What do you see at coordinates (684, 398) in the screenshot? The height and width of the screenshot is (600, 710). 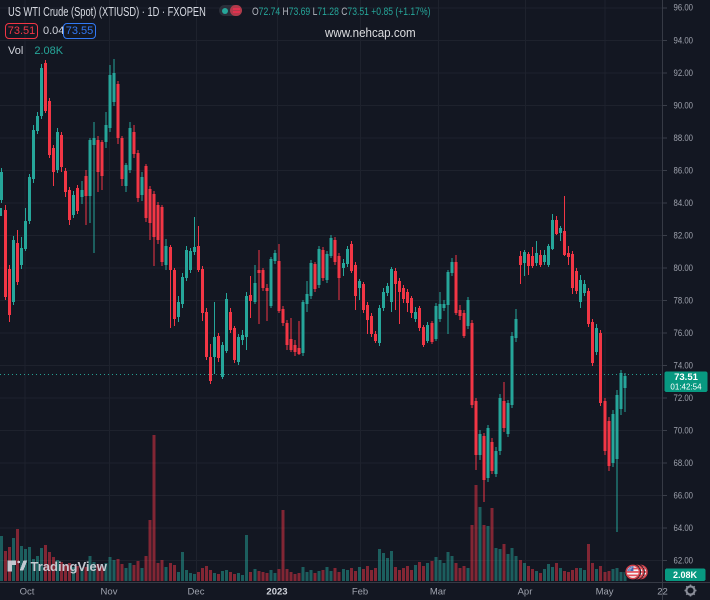 I see `svg-text: 72.00` at bounding box center [684, 398].